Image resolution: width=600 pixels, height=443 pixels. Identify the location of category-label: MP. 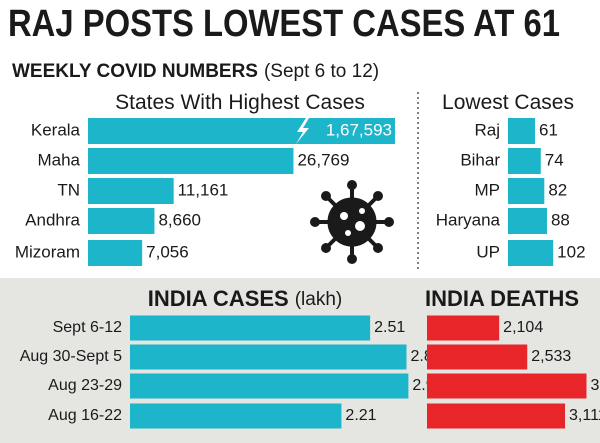
(488, 189).